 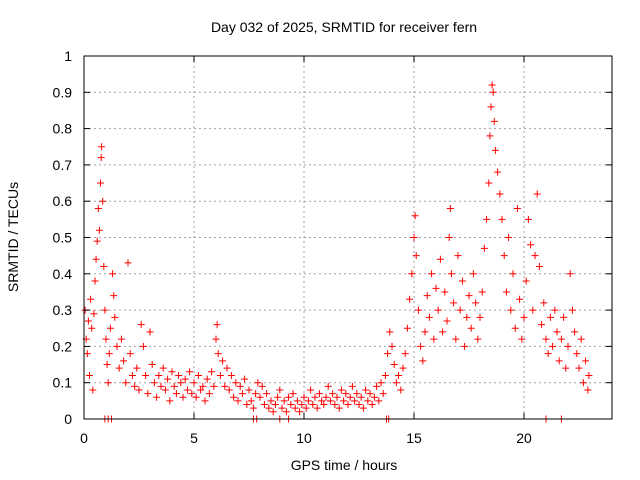 What do you see at coordinates (414, 438) in the screenshot?
I see `x-tick-label: 15` at bounding box center [414, 438].